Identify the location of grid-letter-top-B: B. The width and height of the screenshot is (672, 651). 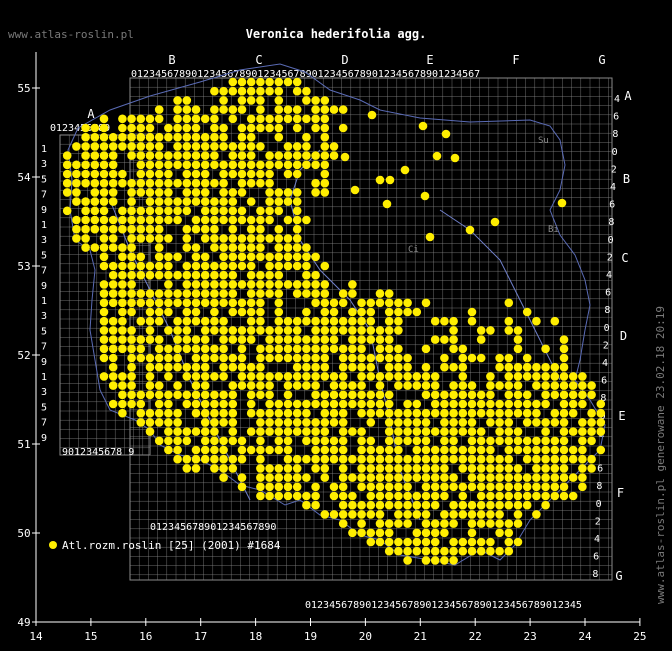
(171, 60).